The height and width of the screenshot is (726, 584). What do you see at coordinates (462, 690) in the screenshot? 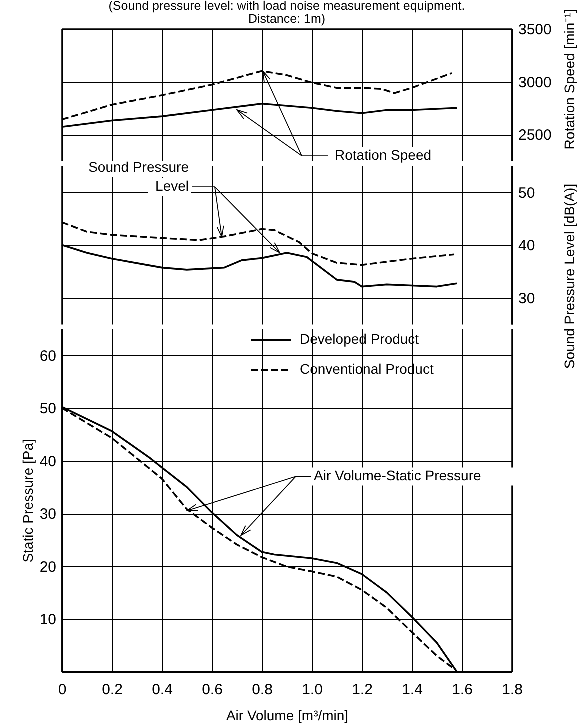
I see `x-tick-label: 1.6` at bounding box center [462, 690].